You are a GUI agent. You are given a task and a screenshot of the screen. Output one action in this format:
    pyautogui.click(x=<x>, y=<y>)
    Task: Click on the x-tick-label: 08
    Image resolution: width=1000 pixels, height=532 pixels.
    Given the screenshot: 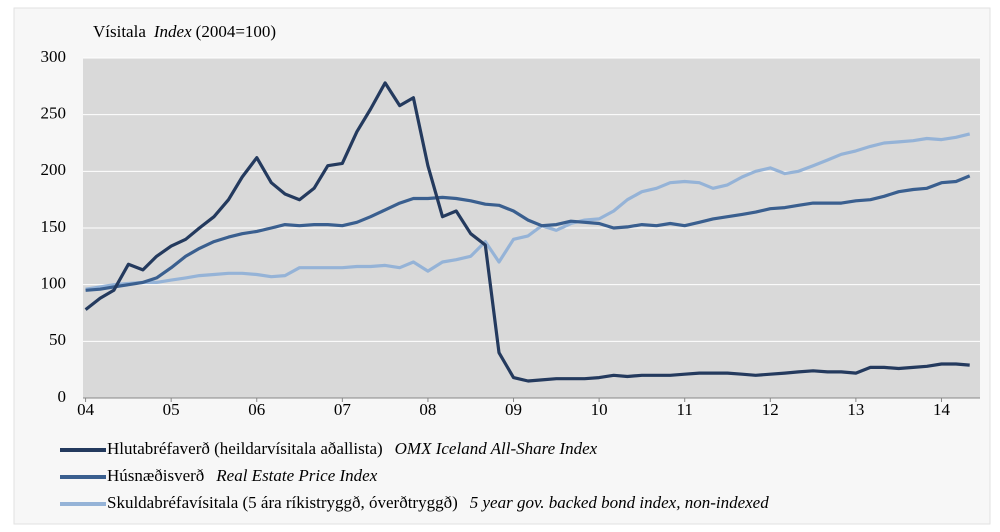 What is the action you would take?
    pyautogui.click(x=427, y=409)
    